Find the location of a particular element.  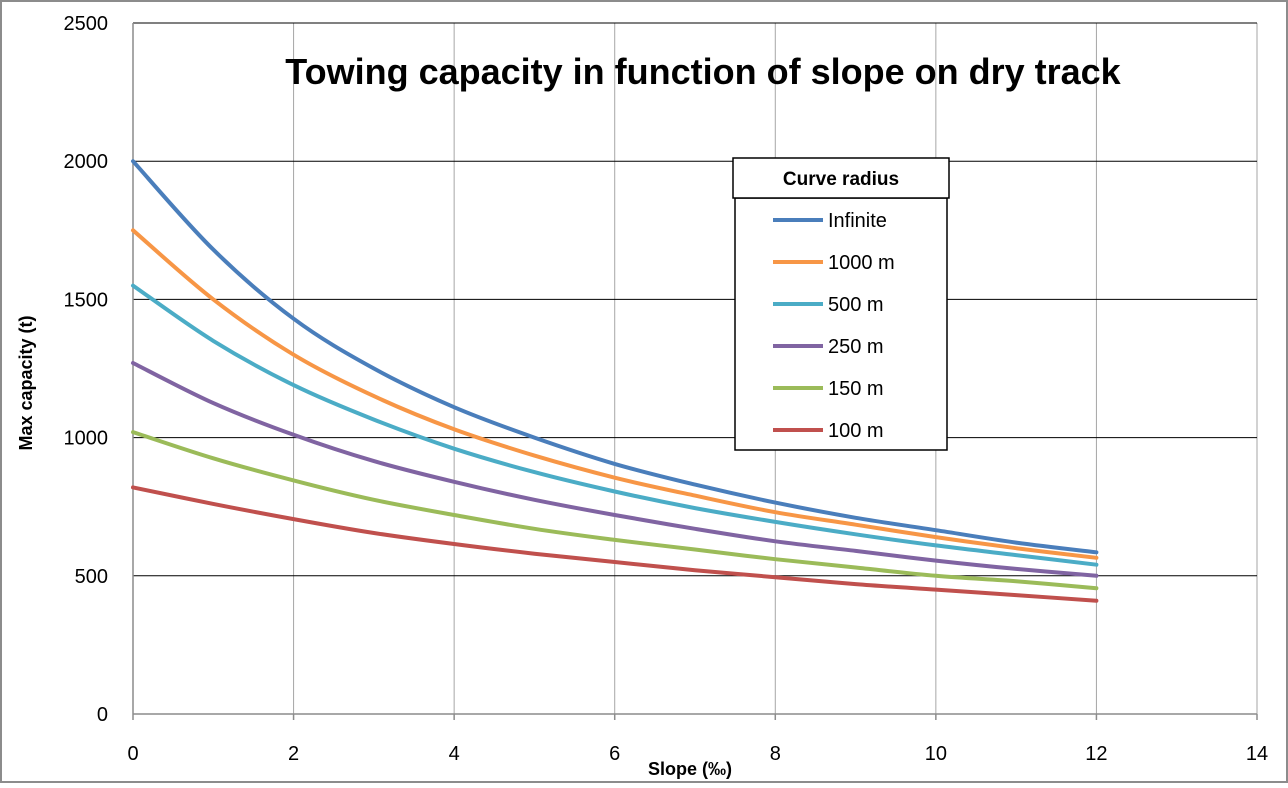

legend-label-100-m: 100 m is located at coordinates (856, 431).